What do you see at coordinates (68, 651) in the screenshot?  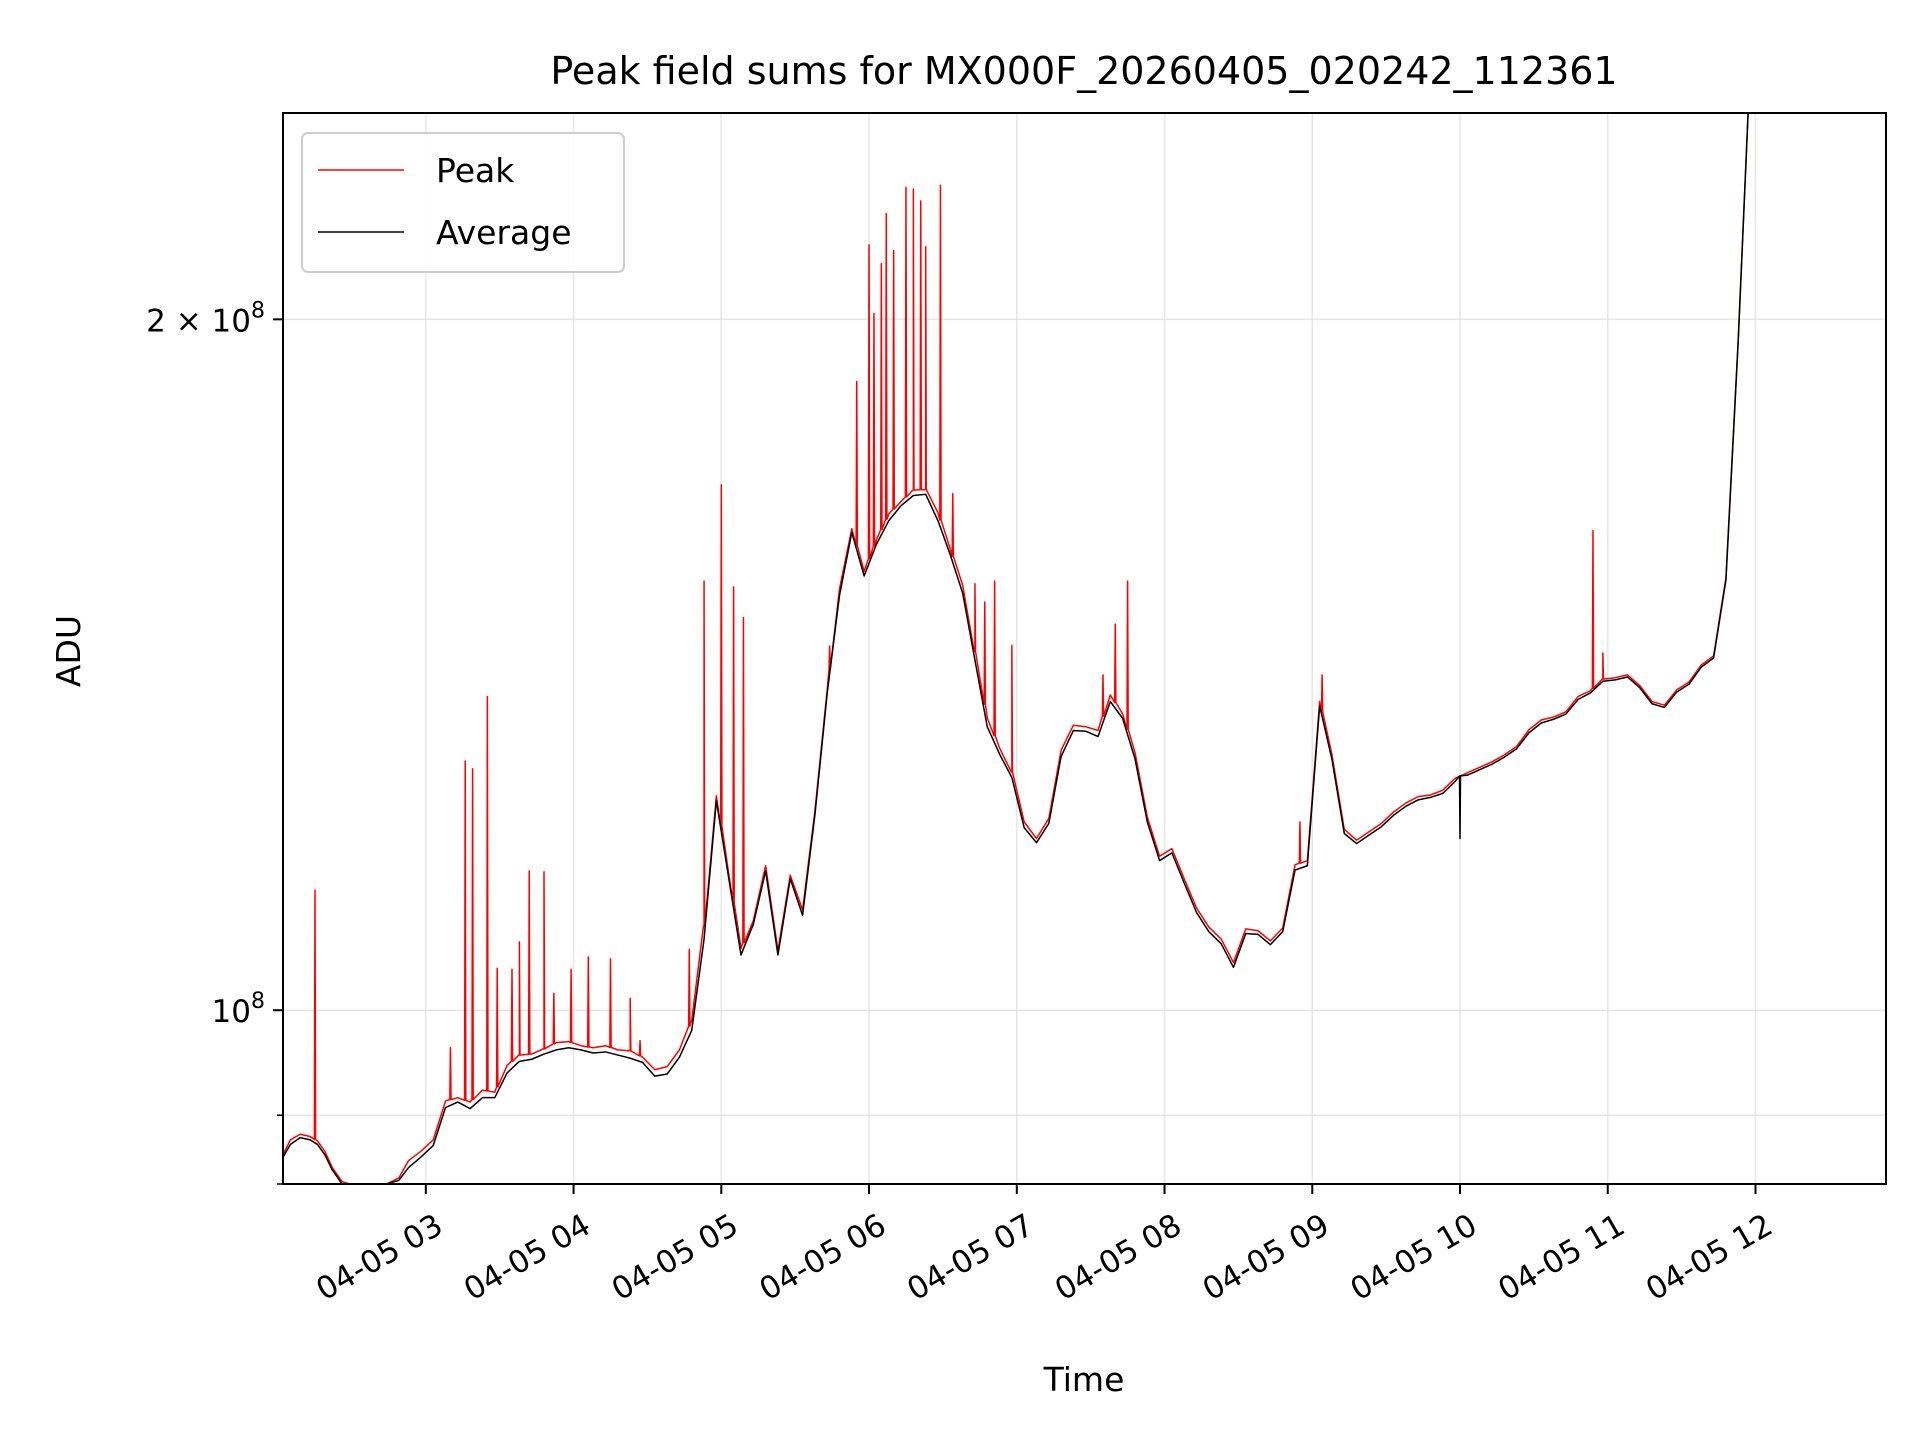 I see `y-axis-label: ADU` at bounding box center [68, 651].